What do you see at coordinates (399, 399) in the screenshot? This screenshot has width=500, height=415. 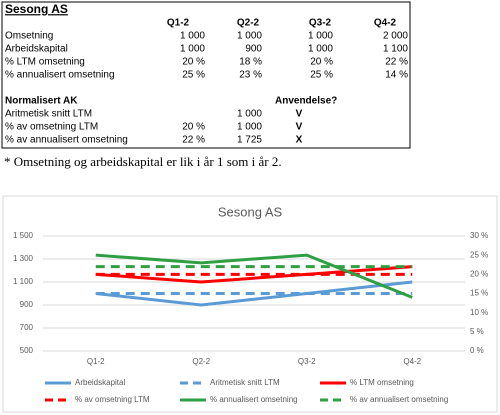 I see `legend-label: % av annualisert omsetning` at bounding box center [399, 399].